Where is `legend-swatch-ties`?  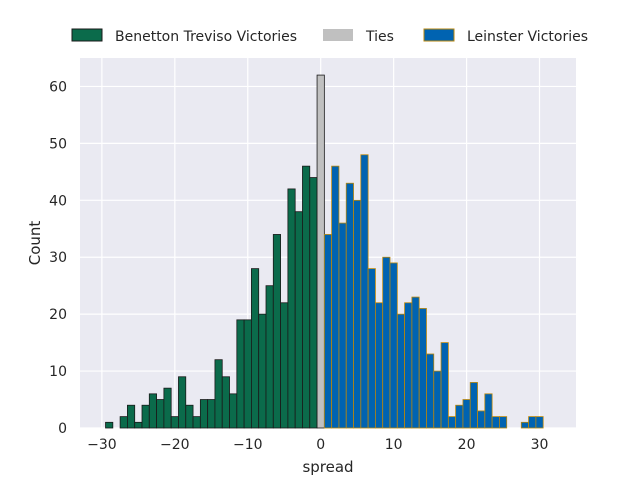 legend-swatch-ties is located at coordinates (338, 35).